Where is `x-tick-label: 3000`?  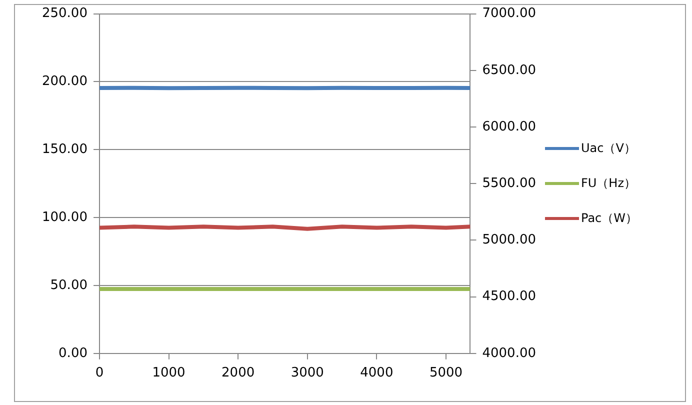
x-tick-label: 3000 is located at coordinates (307, 373).